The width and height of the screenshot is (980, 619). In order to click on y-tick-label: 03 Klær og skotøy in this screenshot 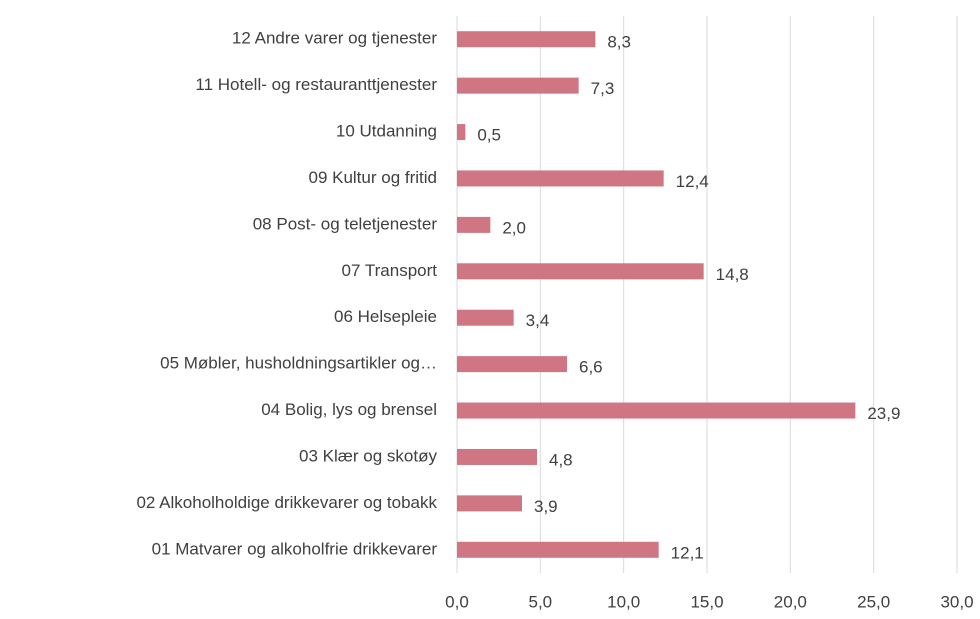, I will do `click(368, 455)`.